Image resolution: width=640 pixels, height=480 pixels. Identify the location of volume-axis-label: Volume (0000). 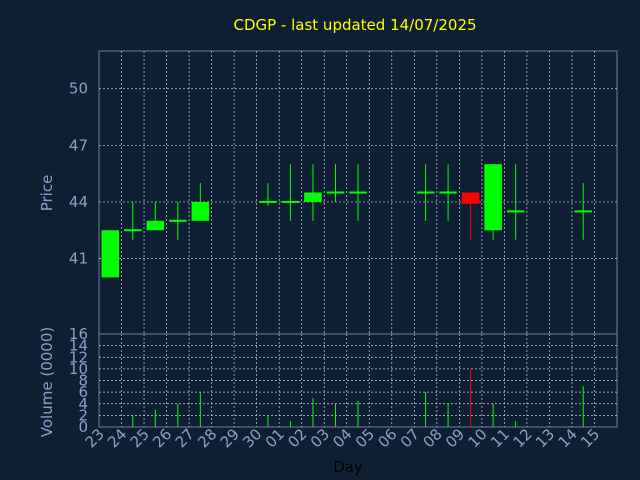
(47, 382).